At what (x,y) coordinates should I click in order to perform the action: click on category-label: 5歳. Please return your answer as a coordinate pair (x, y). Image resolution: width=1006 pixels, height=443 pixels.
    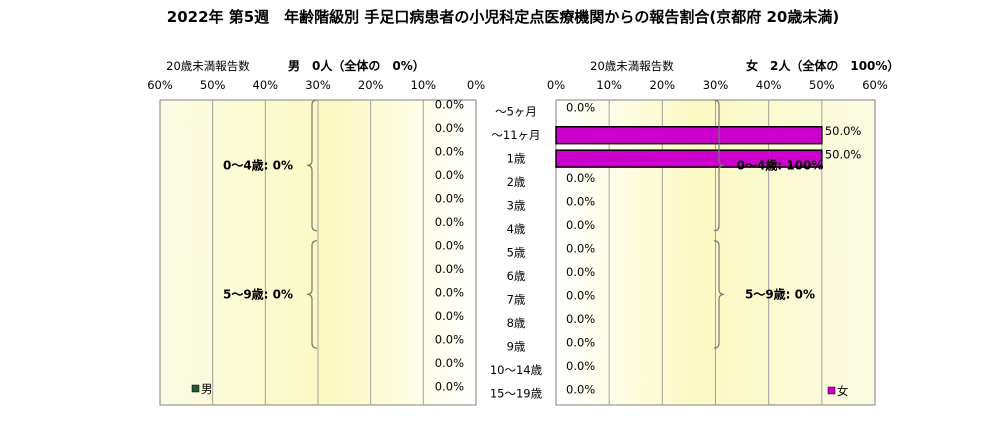
    Looking at the image, I should click on (516, 253).